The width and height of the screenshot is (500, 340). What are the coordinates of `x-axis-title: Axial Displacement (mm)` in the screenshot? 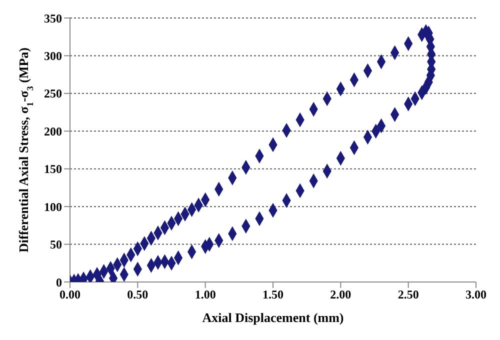 It's located at (273, 317).